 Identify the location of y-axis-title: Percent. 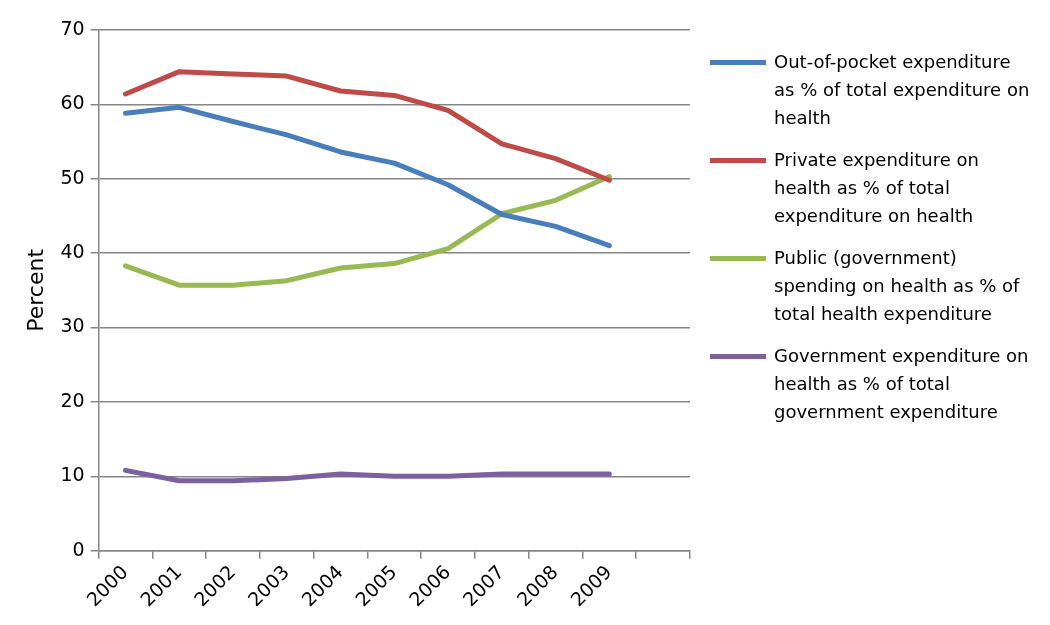
(35, 290).